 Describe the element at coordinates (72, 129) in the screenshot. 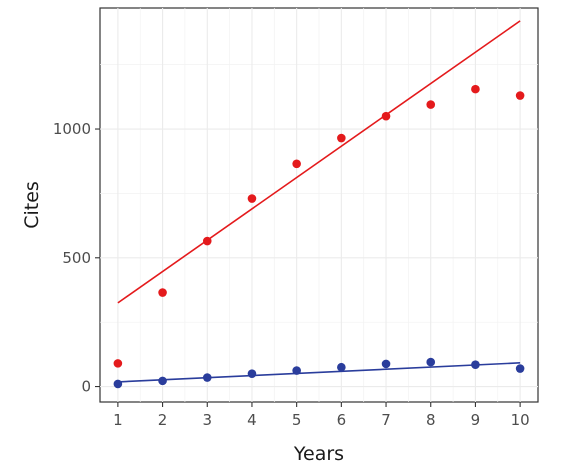

I see `y-tick-label: 1000` at that location.